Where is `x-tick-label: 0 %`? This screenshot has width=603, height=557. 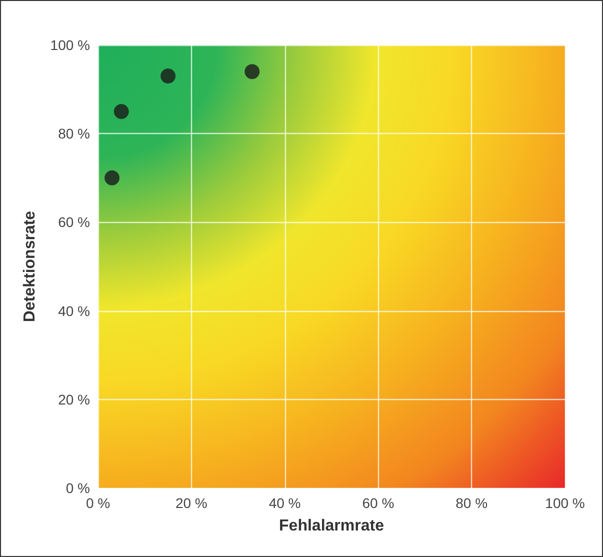 x-tick-label: 0 % is located at coordinates (98, 503).